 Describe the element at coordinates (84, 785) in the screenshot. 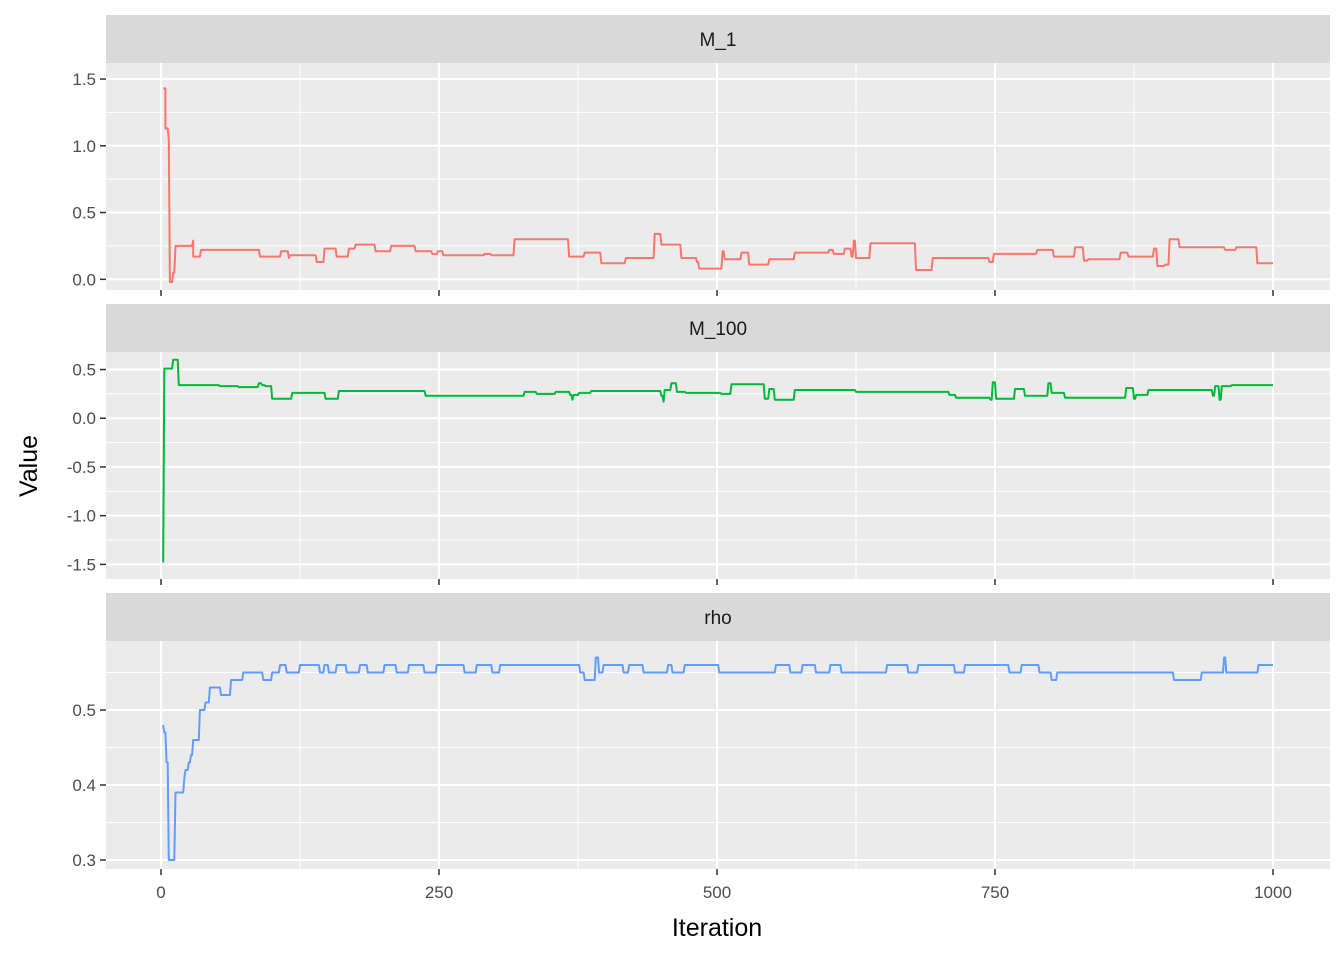

I see `y-tick-label: 0.4` at that location.